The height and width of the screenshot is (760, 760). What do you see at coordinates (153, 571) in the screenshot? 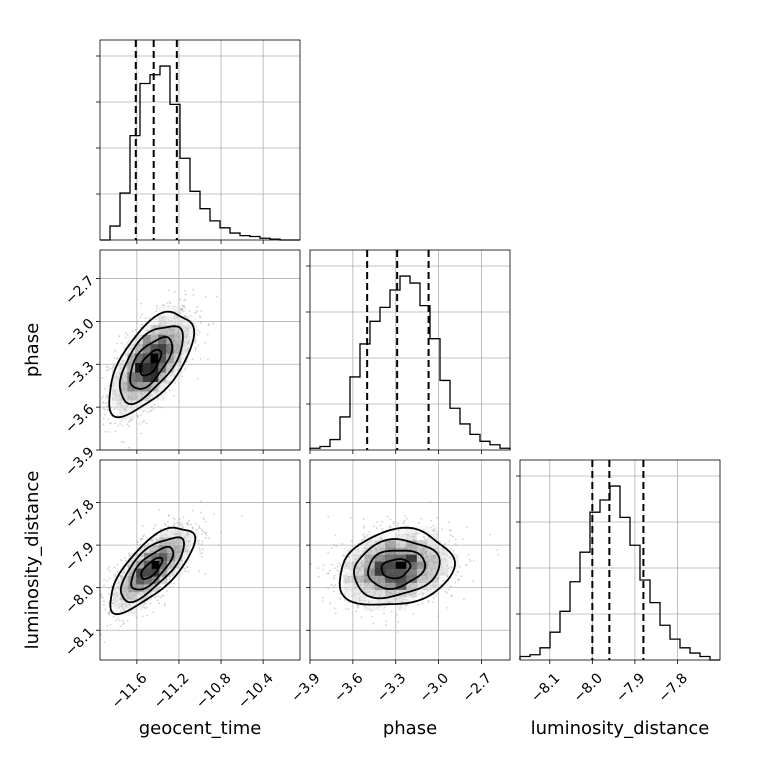
I see `contour-2sigma` at bounding box center [153, 571].